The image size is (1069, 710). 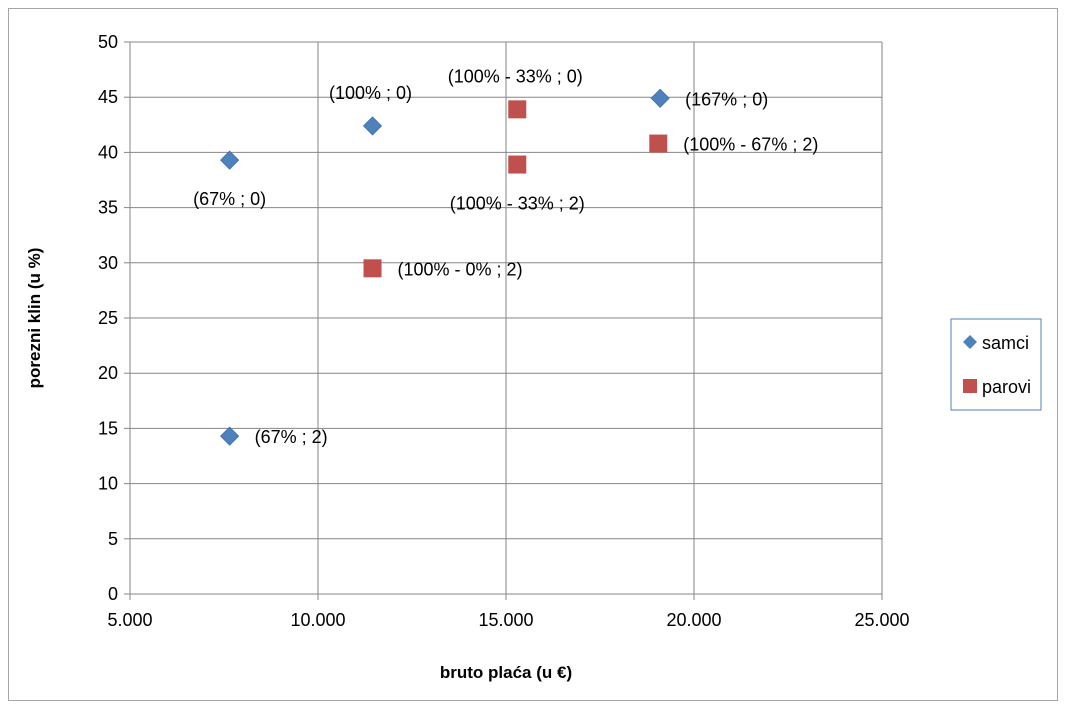 I want to click on x-tick-label: 15.000, so click(x=505, y=620).